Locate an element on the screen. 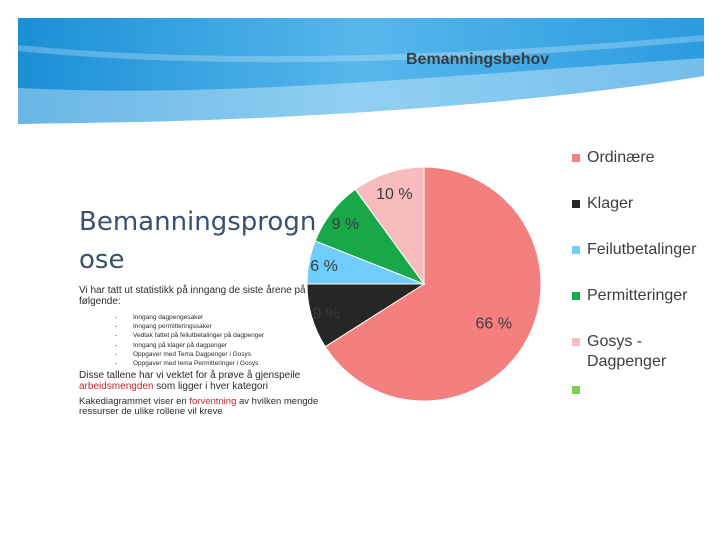 The height and width of the screenshot is (540, 720). list-item-text: Inngang på klager på dagpenger is located at coordinates (180, 345).